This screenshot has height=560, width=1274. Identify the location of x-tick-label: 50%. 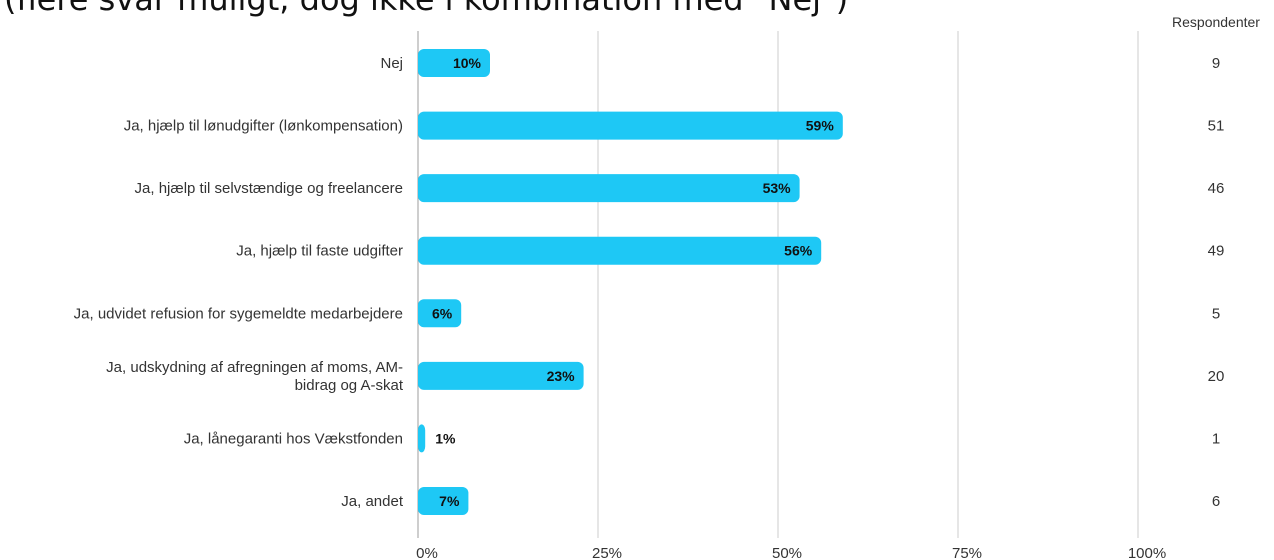
(787, 552).